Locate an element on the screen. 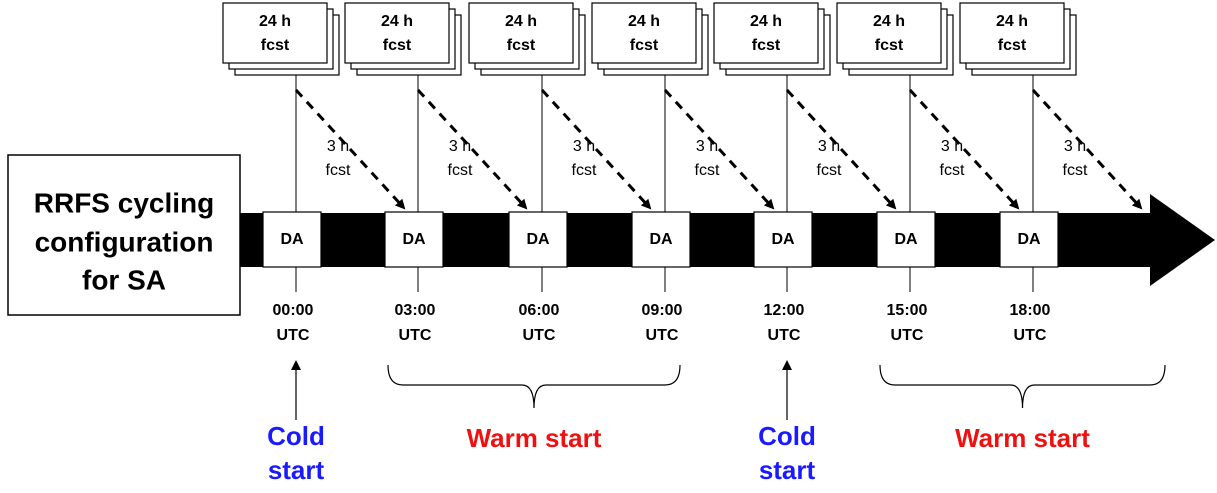 This screenshot has width=1217, height=493. title-box is located at coordinates (124, 235).